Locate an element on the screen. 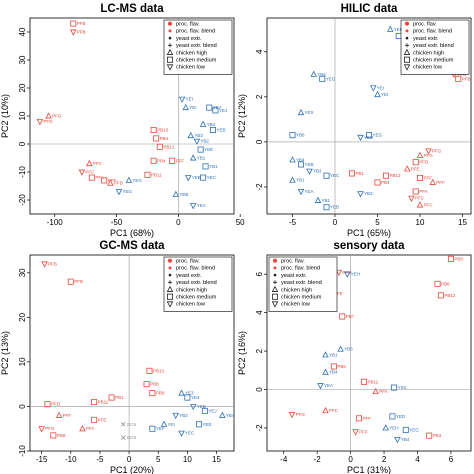 The image size is (474, 474). legend-label: proc. flav. is located at coordinates (188, 262).